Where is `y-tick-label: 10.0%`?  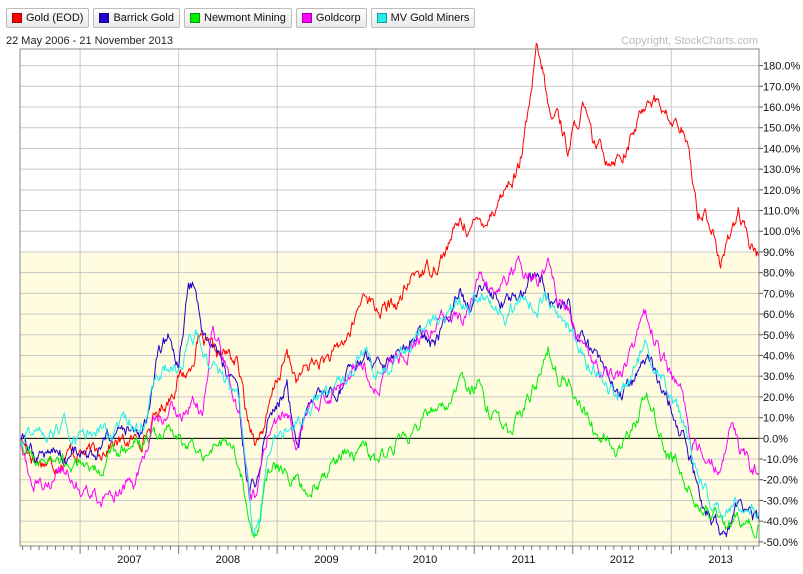
y-tick-label: 10.0% is located at coordinates (778, 419).